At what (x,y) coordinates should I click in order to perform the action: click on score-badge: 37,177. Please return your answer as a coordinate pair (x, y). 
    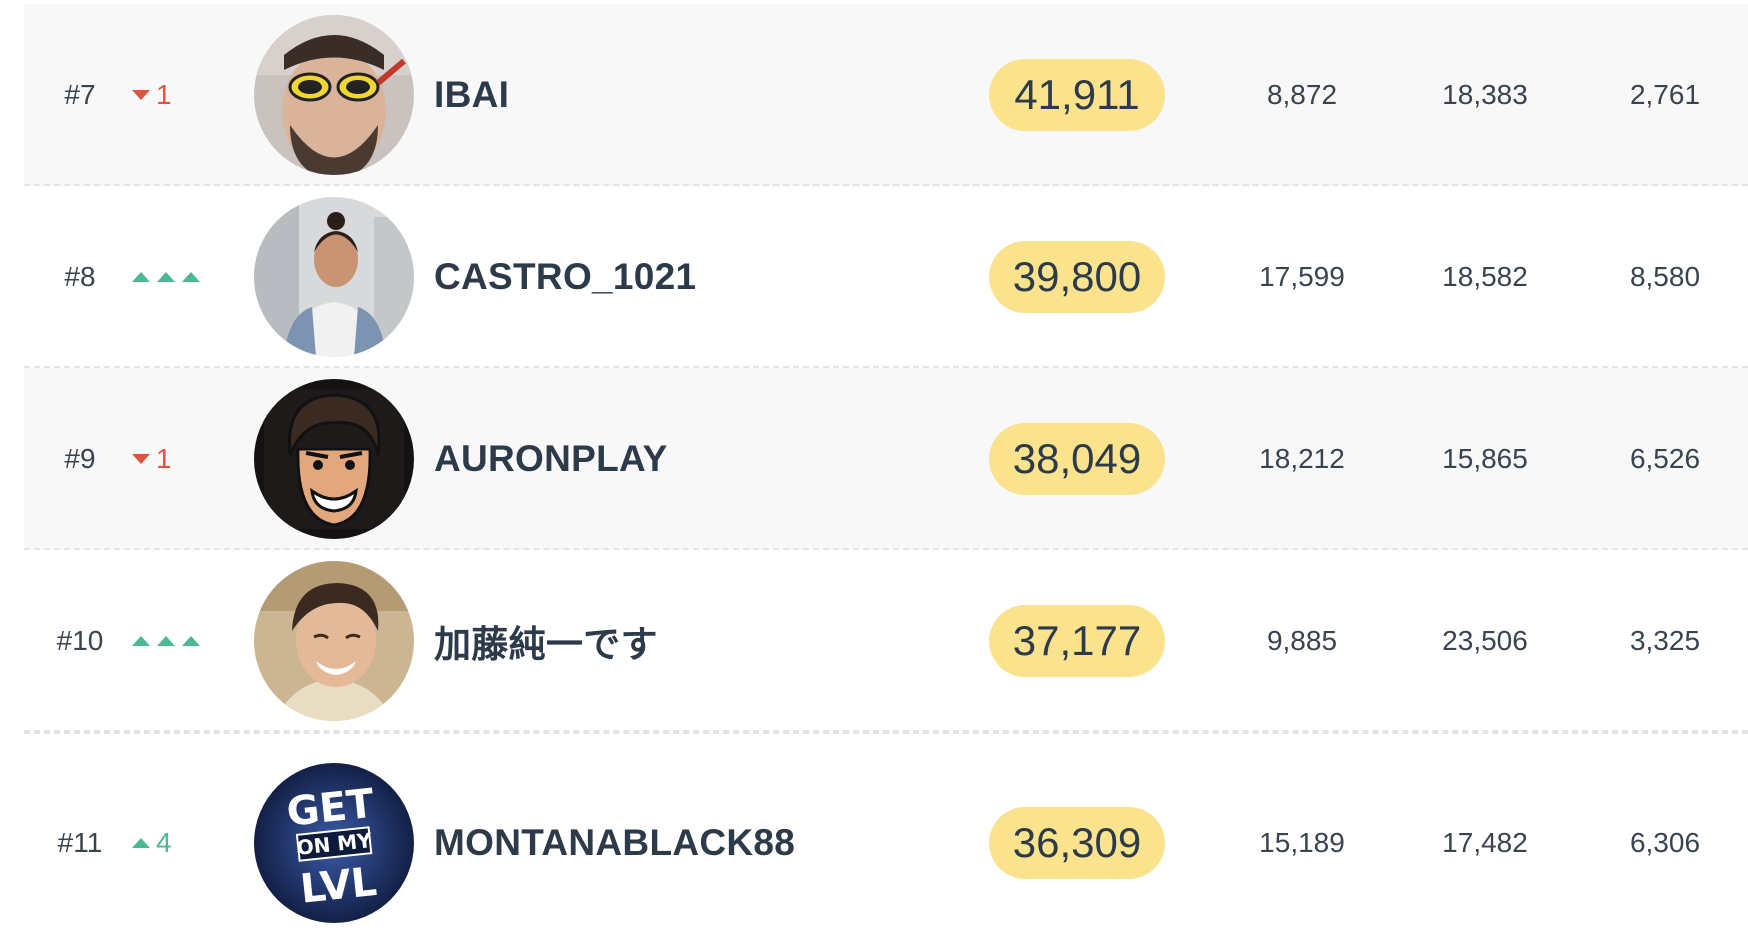
    Looking at the image, I should click on (1077, 641).